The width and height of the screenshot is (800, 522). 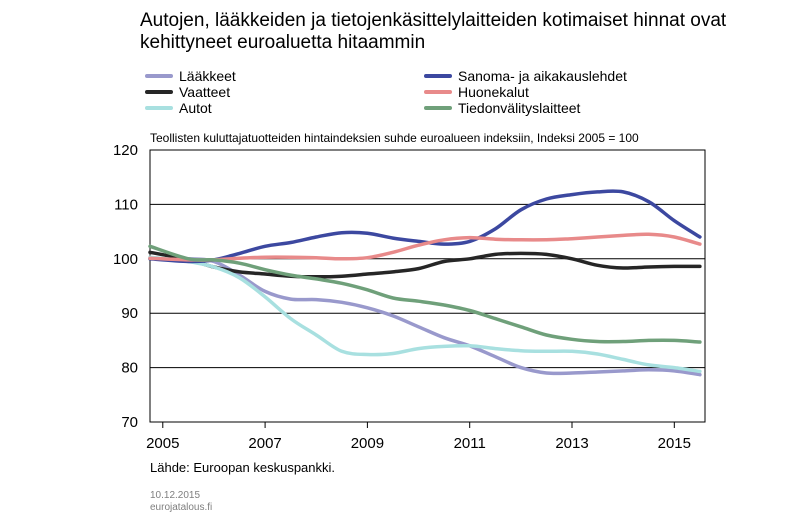 I want to click on x-tick-label: 2015, so click(x=674, y=443).